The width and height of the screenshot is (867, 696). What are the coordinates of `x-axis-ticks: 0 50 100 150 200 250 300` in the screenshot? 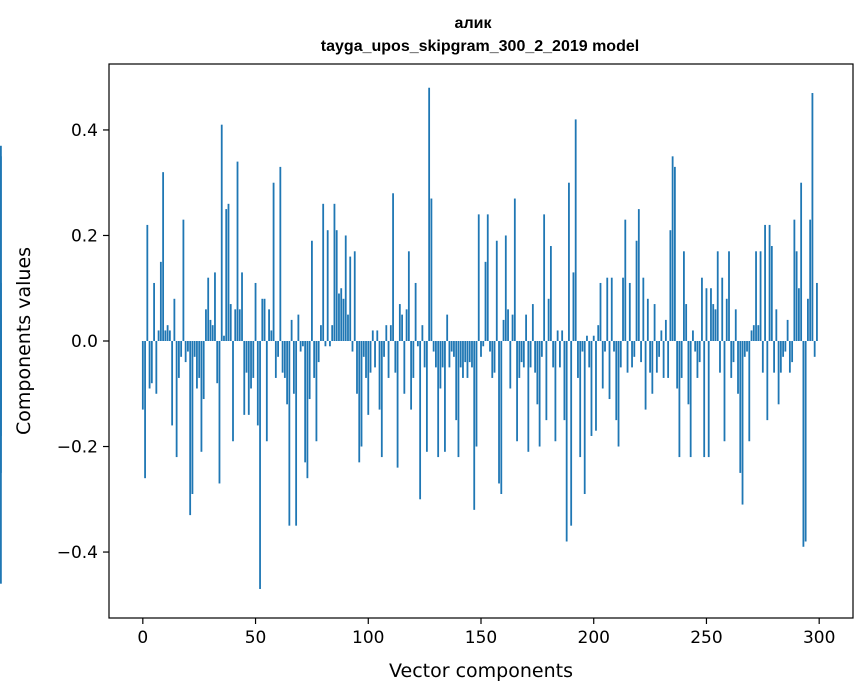 It's located at (486, 633).